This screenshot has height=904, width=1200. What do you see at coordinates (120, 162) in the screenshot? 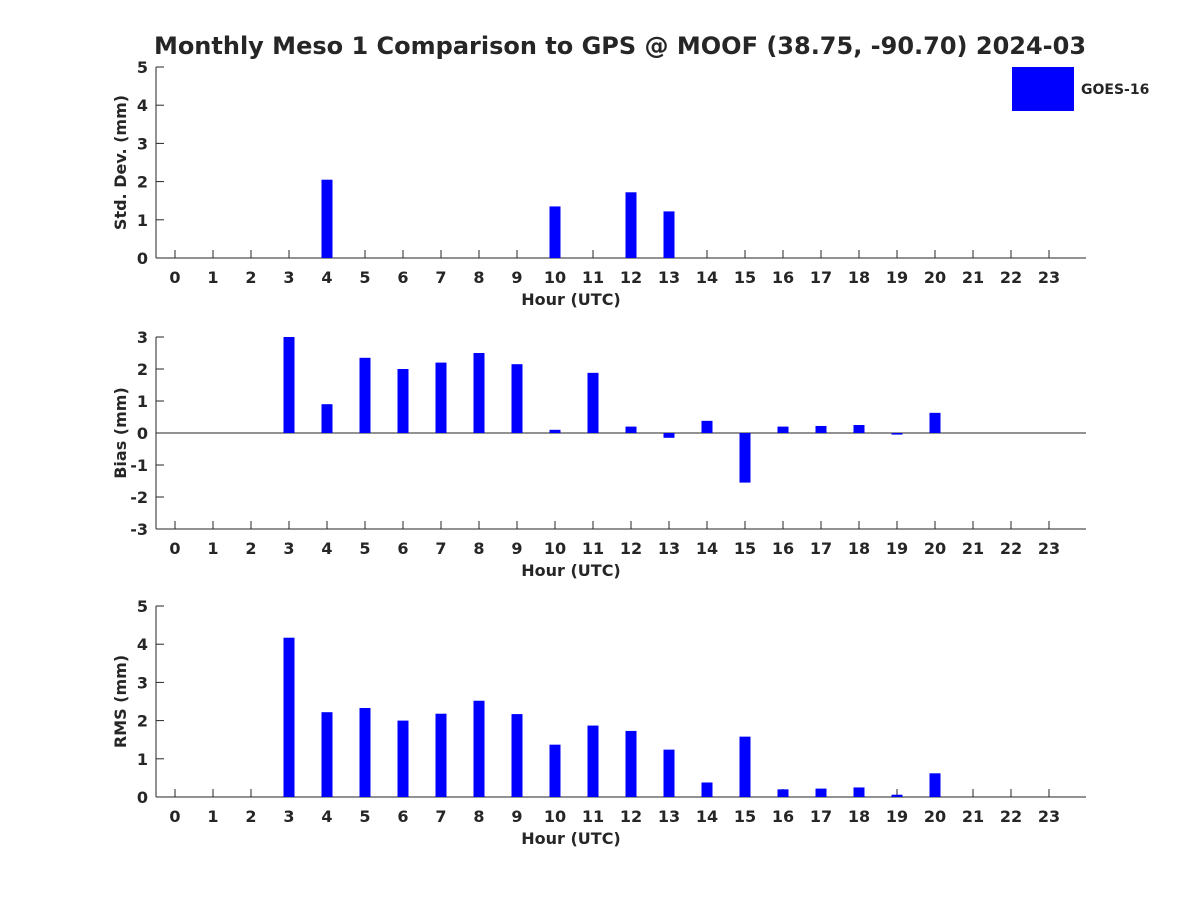
I see `y-axis-label: Std. Dev. (mm)` at bounding box center [120, 162].